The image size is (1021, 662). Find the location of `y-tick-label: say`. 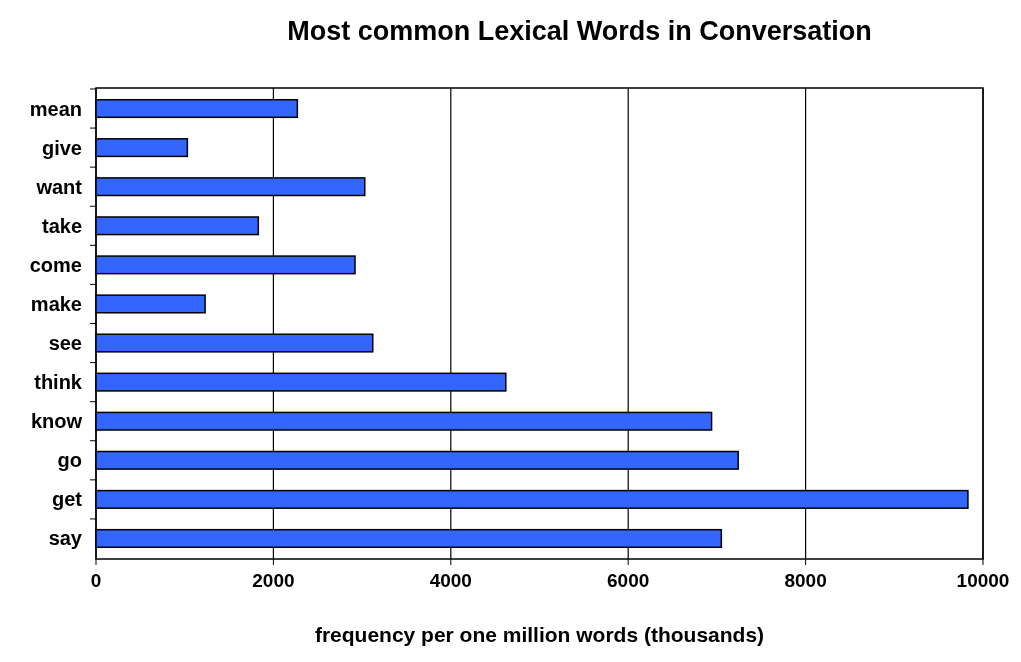

y-tick-label: say is located at coordinates (65, 538).